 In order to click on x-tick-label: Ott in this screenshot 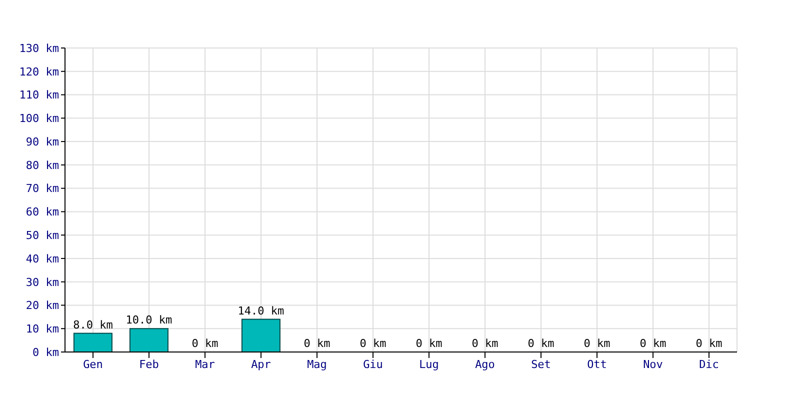, I will do `click(597, 364)`.